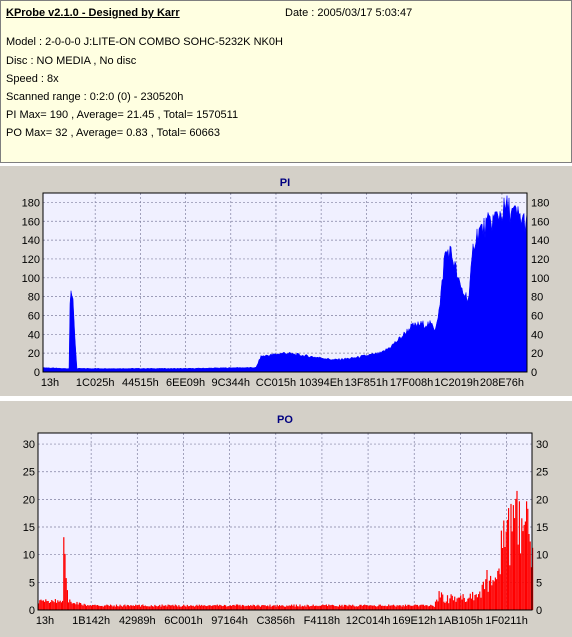  I want to click on x-tick-label: 42989h, so click(137, 621).